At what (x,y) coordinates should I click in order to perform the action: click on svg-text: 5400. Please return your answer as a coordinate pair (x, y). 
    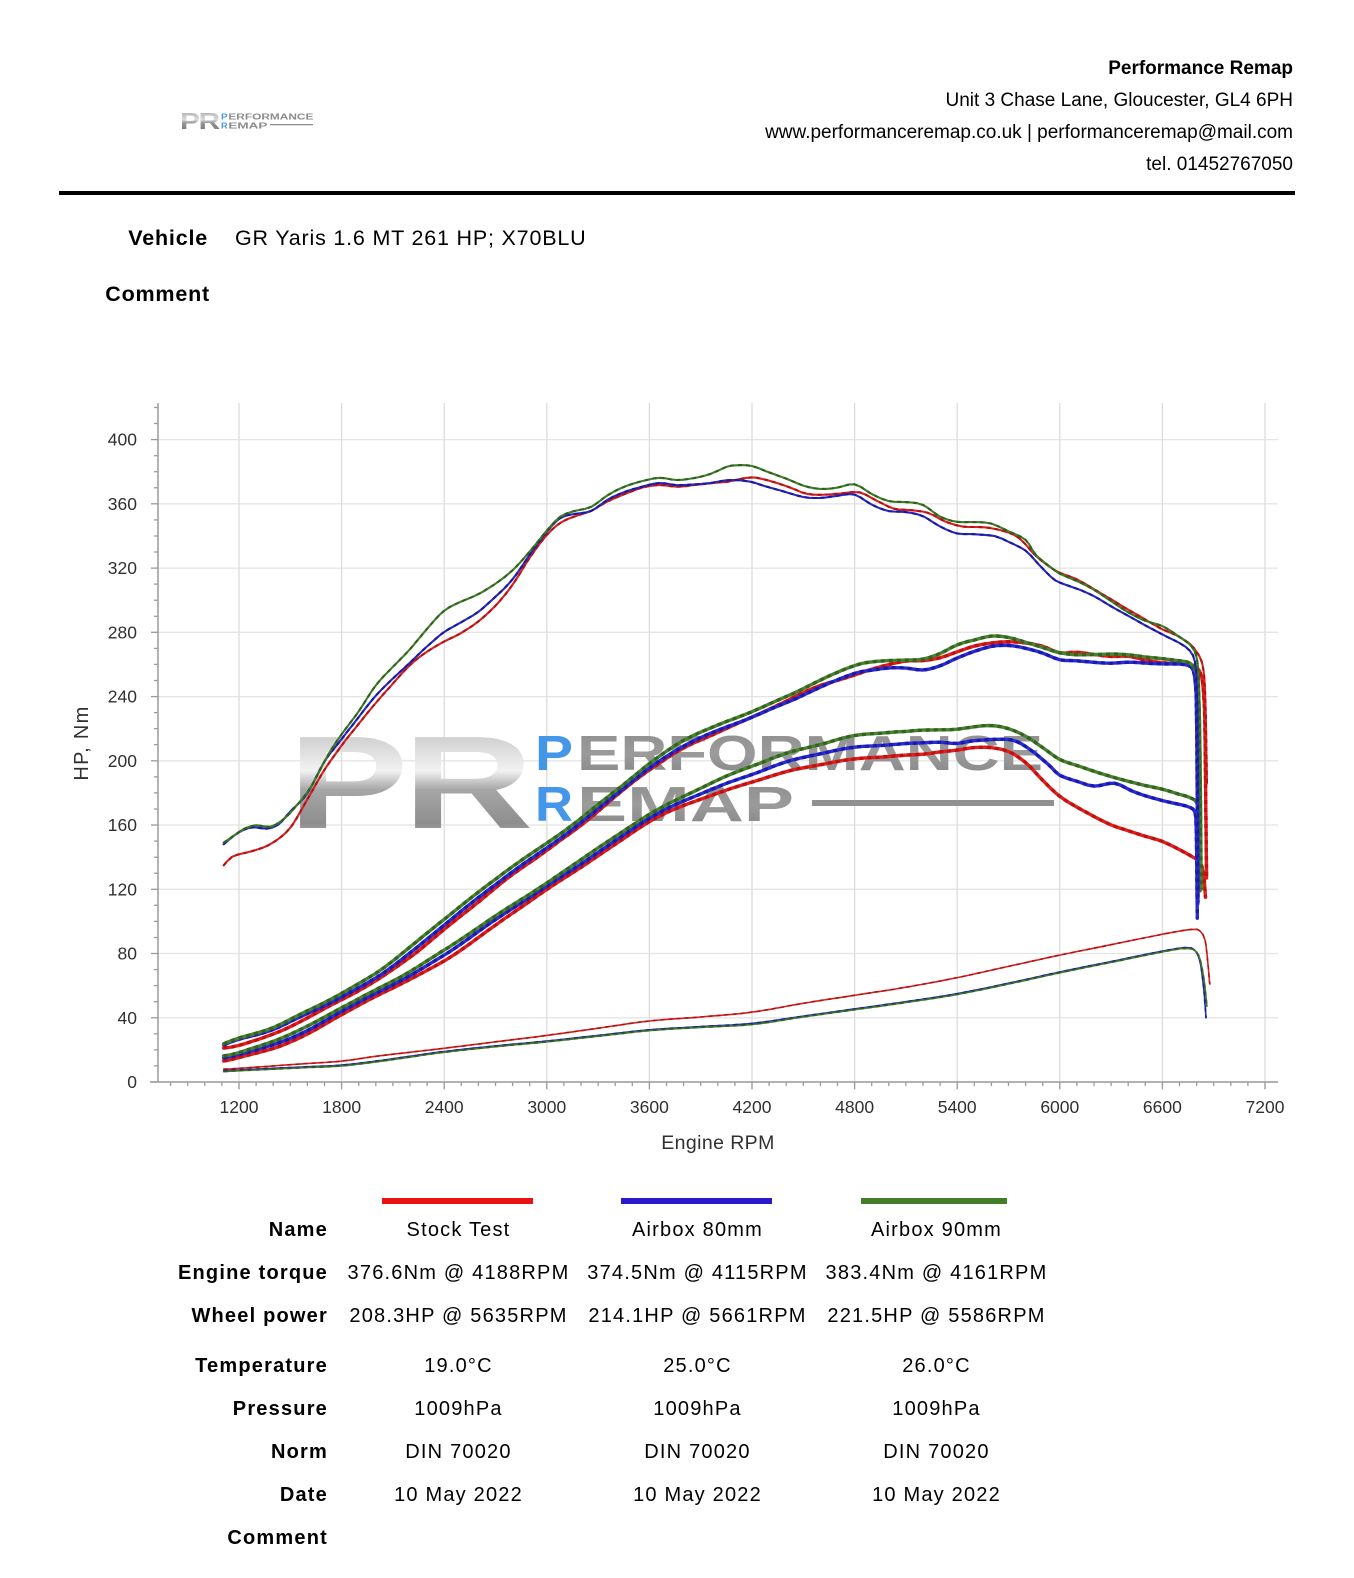
    Looking at the image, I should click on (957, 1107).